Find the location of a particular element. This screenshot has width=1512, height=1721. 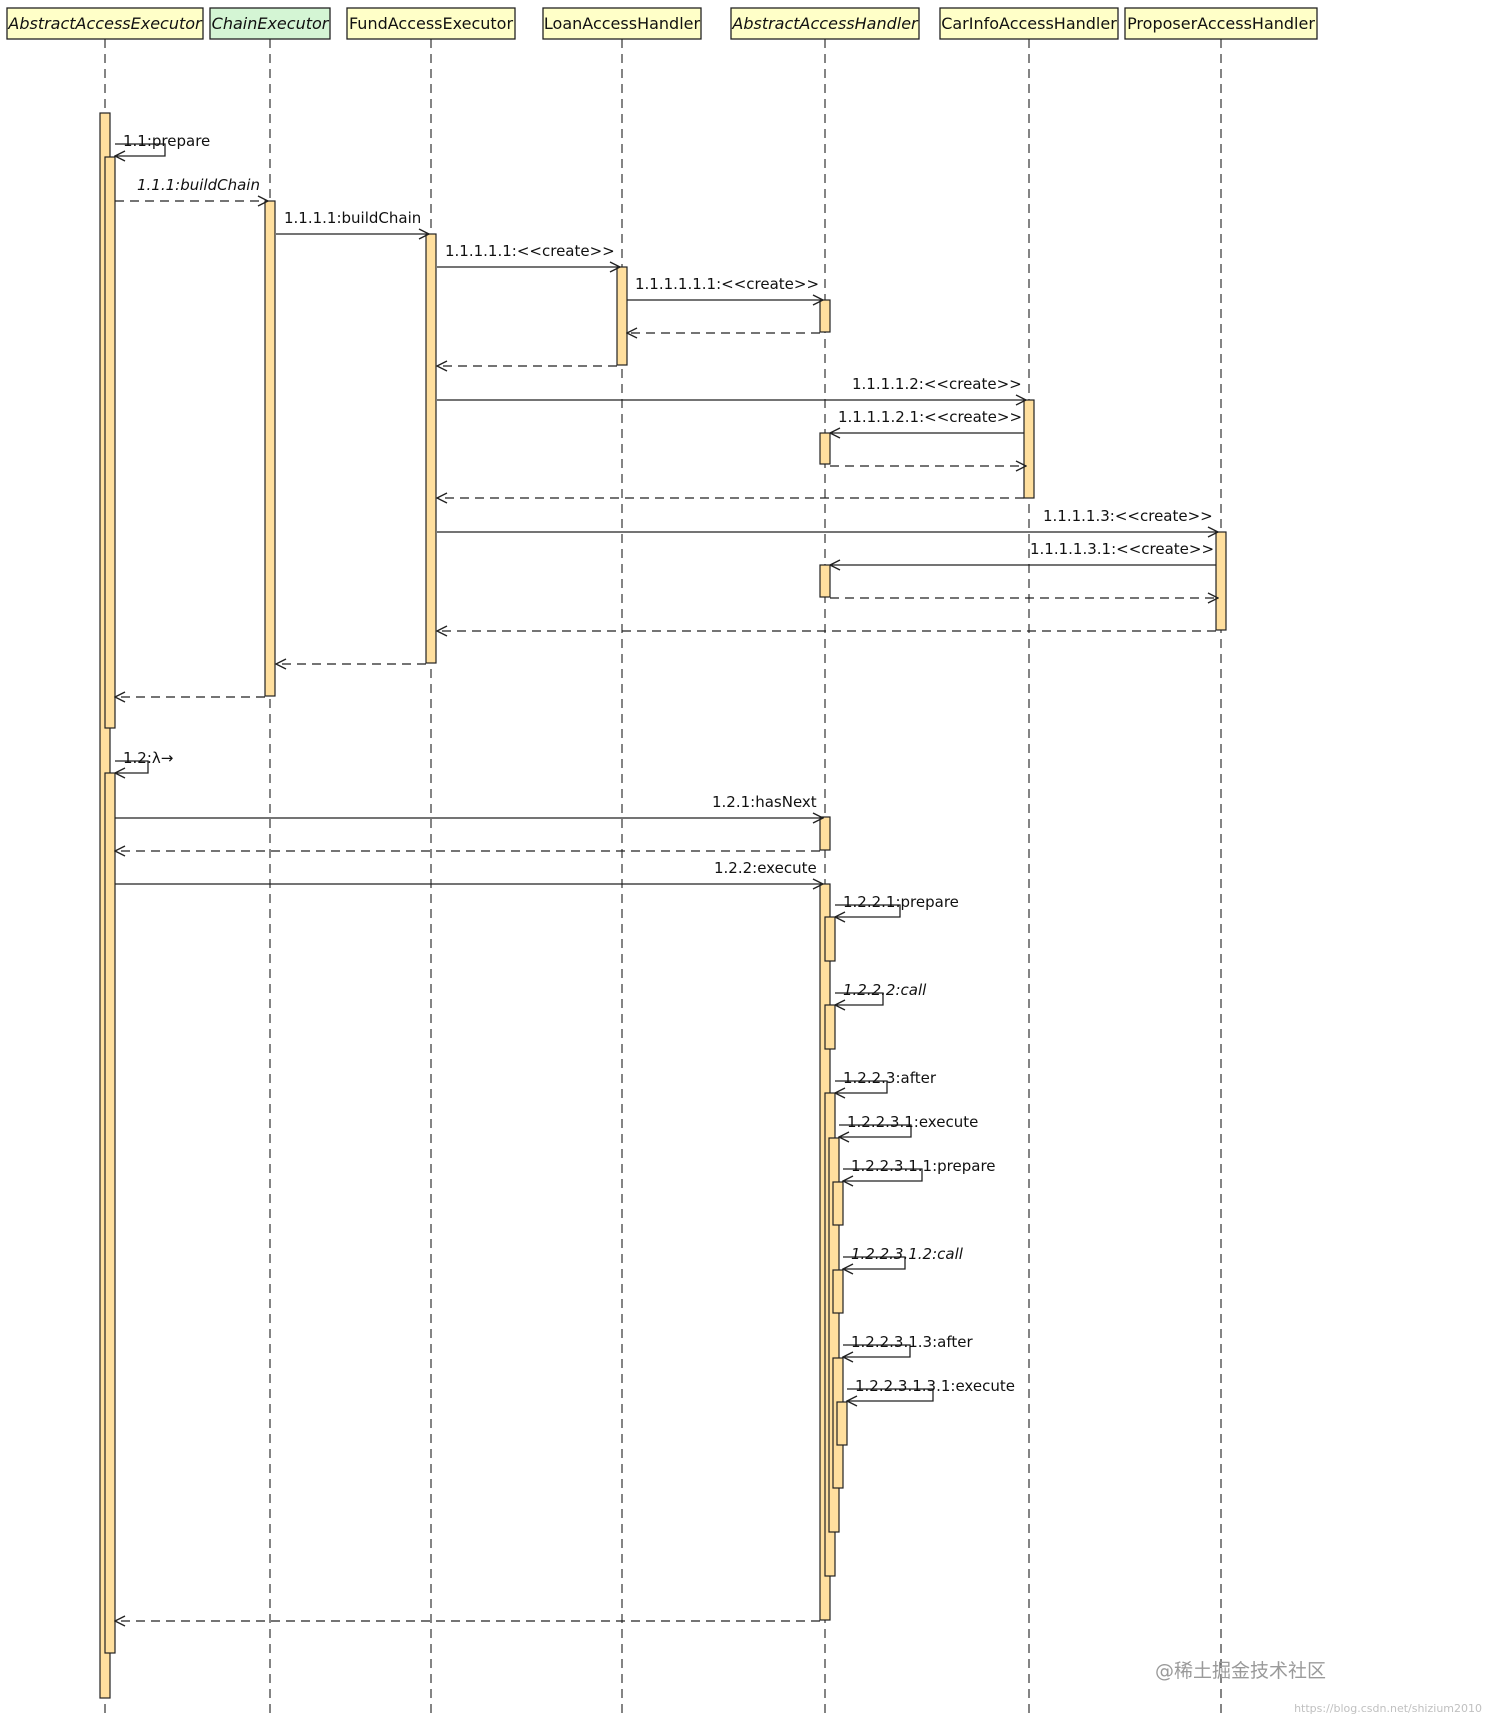

participant-name: ChainExecutor is located at coordinates (271, 23).